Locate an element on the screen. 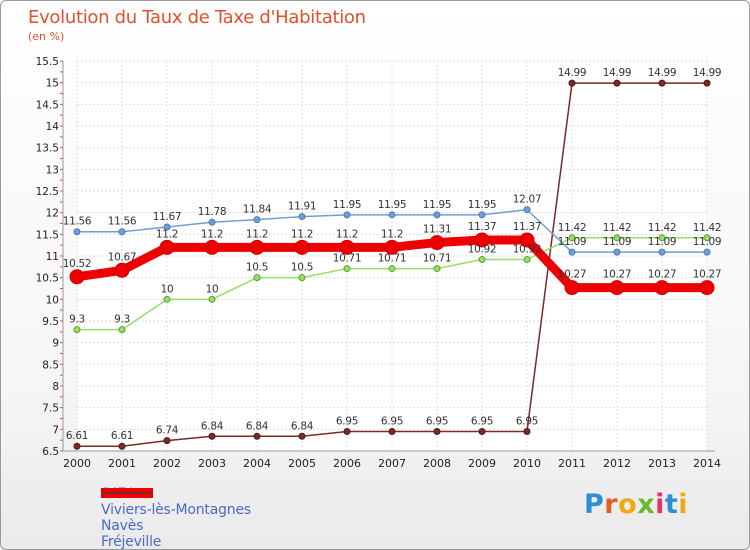 The image size is (750, 550). x-tick-label: 2007 is located at coordinates (392, 463).